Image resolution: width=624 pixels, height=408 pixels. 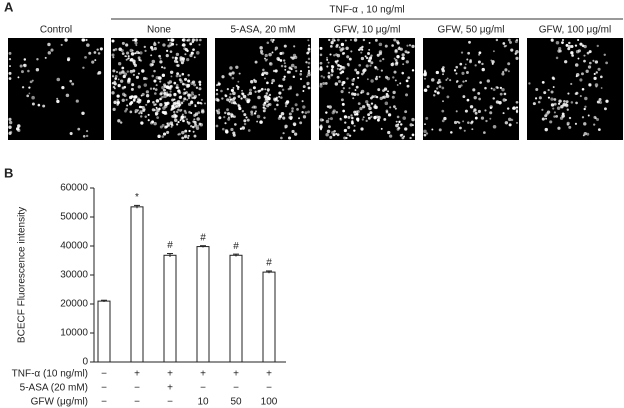 What do you see at coordinates (22, 275) in the screenshot?
I see `y-axis-label: BCECF Fluorescence intensity` at bounding box center [22, 275].